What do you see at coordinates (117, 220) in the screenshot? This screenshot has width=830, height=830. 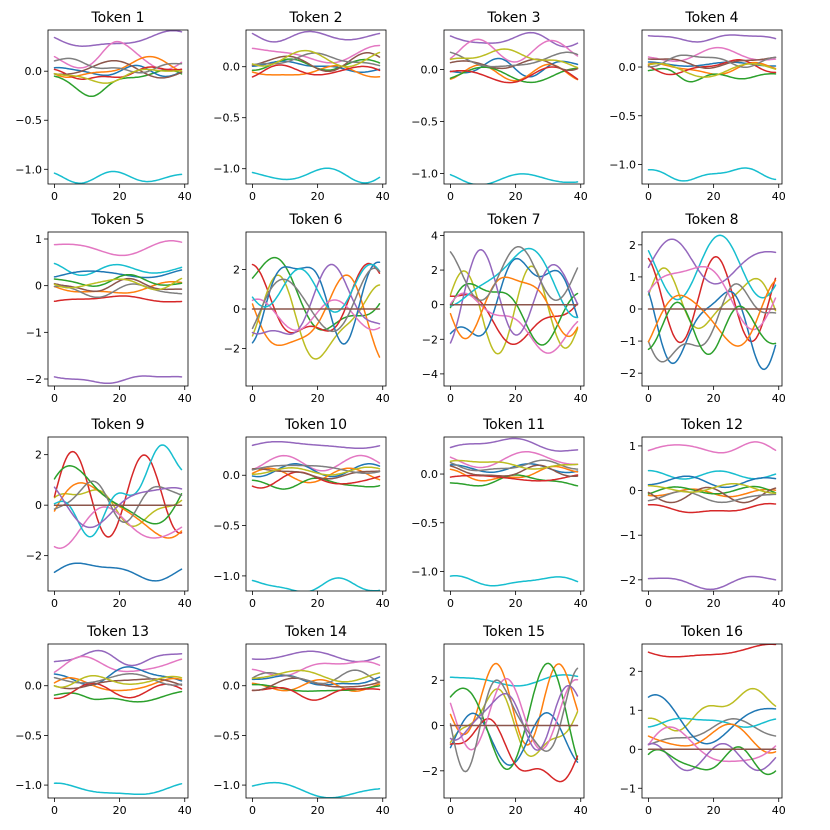 I see `panel-title: Token 5` at bounding box center [117, 220].